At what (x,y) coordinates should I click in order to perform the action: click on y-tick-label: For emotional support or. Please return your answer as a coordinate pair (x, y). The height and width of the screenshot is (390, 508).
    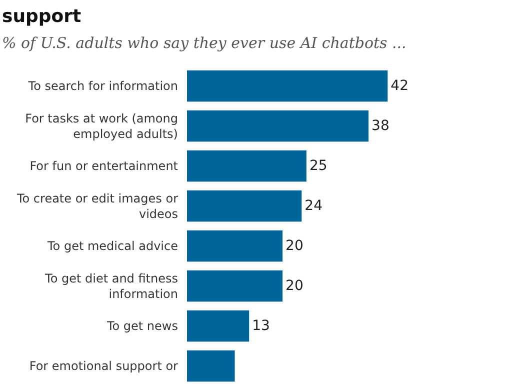
    Looking at the image, I should click on (103, 366).